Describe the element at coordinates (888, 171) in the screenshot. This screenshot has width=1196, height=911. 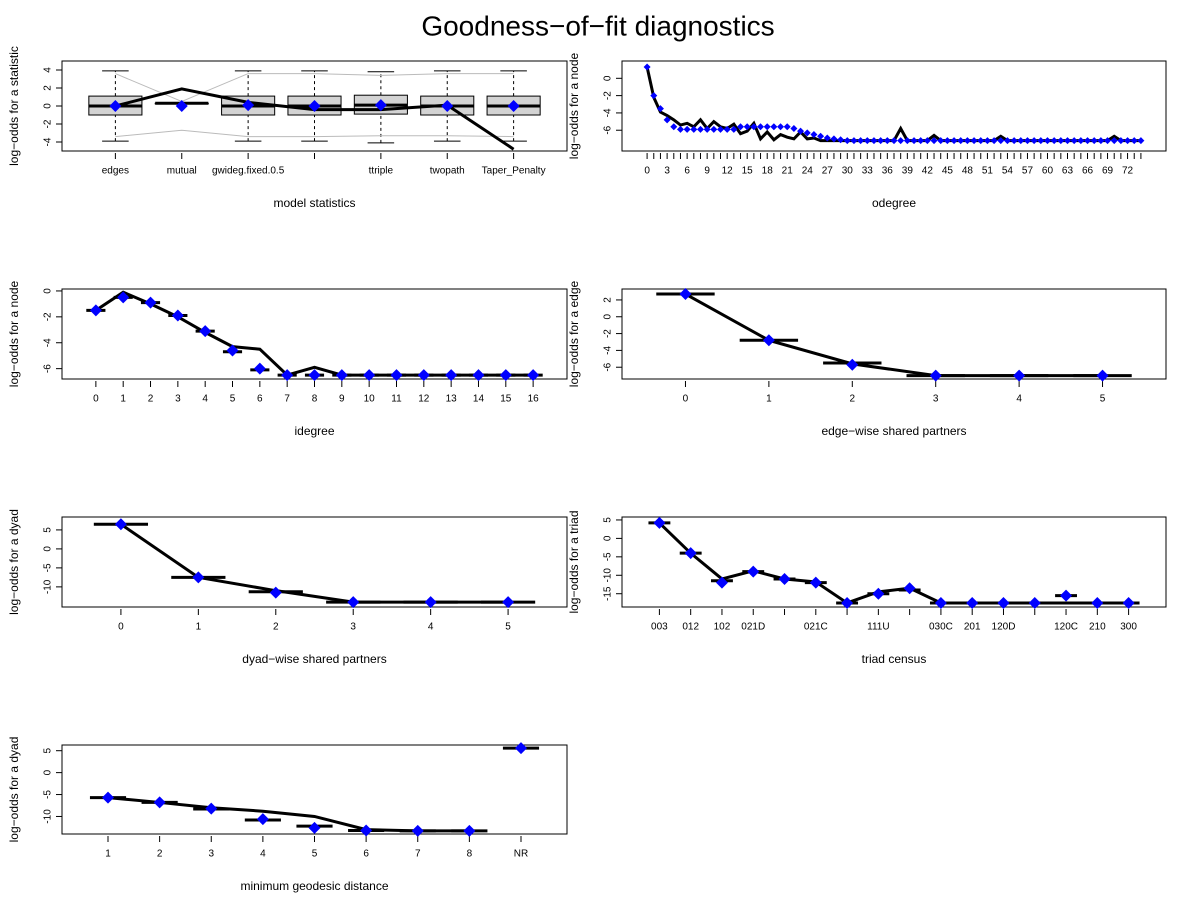
I see `x-tick-label: 36` at that location.